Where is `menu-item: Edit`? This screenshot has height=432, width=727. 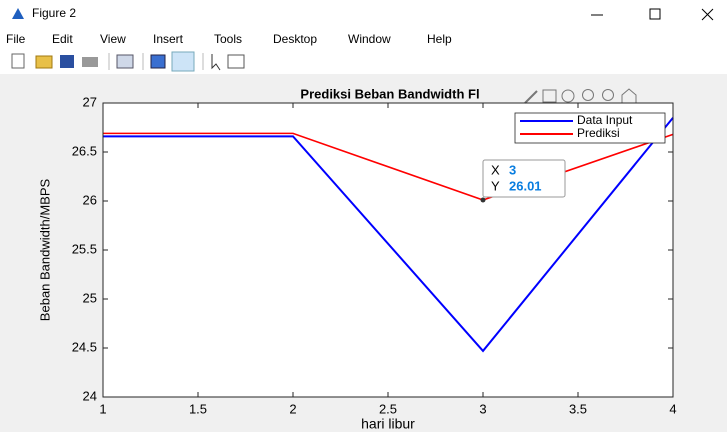
menu-item: Edit is located at coordinates (62, 39).